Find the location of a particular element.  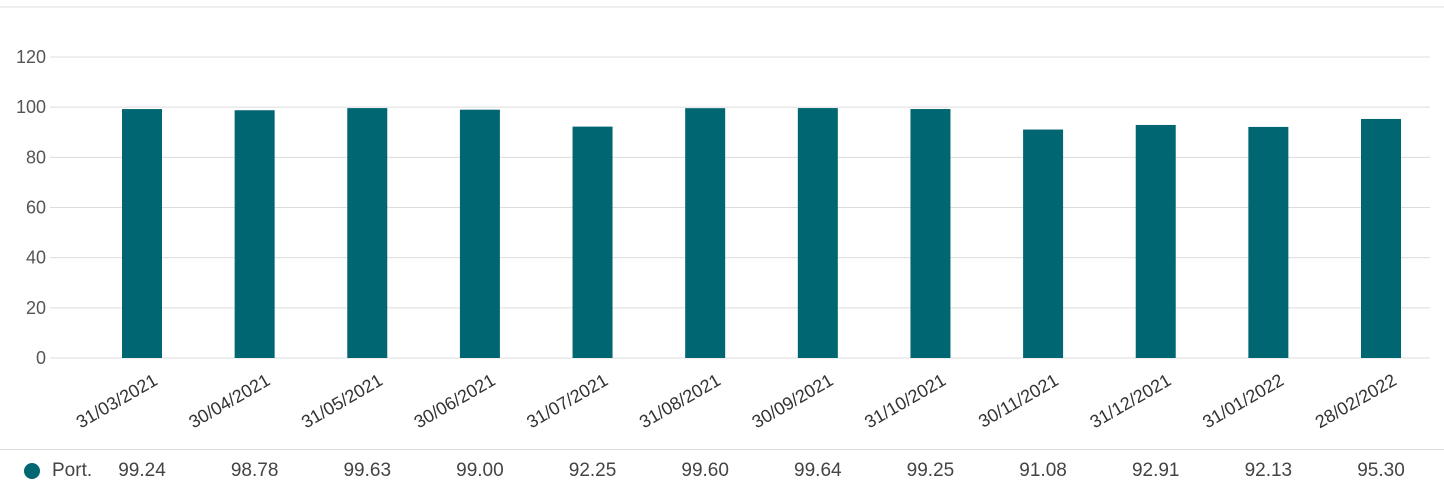

x-tick-label: 30/06/2021 is located at coordinates (455, 401).